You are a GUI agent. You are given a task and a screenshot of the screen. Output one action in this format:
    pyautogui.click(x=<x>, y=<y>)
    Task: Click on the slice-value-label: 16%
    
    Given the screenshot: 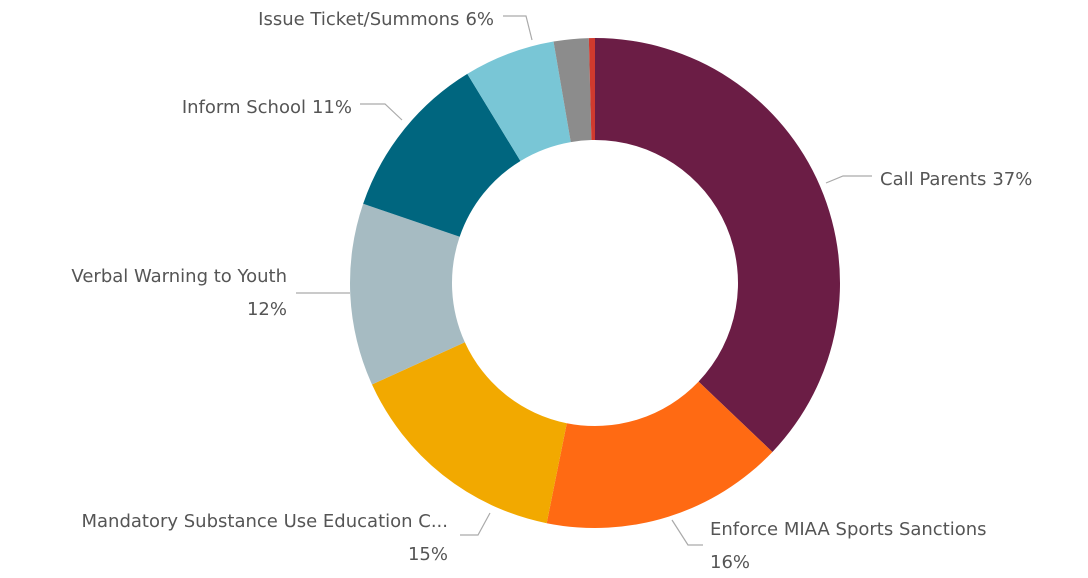 What is the action you would take?
    pyautogui.click(x=730, y=562)
    